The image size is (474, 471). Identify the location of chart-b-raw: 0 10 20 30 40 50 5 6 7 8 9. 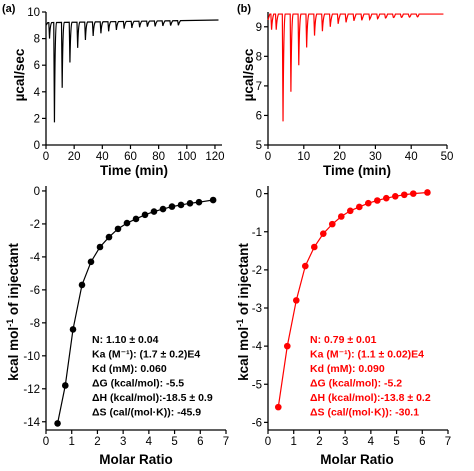
(354, 87).